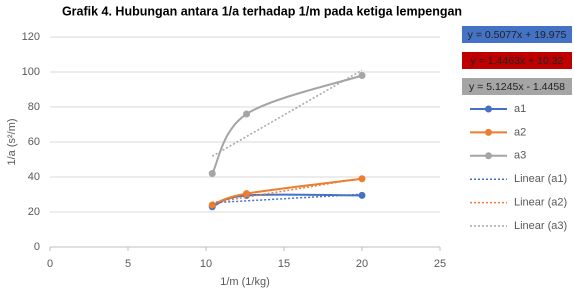 The width and height of the screenshot is (574, 297). I want to click on legend-label: Linear (a1), so click(540, 179).